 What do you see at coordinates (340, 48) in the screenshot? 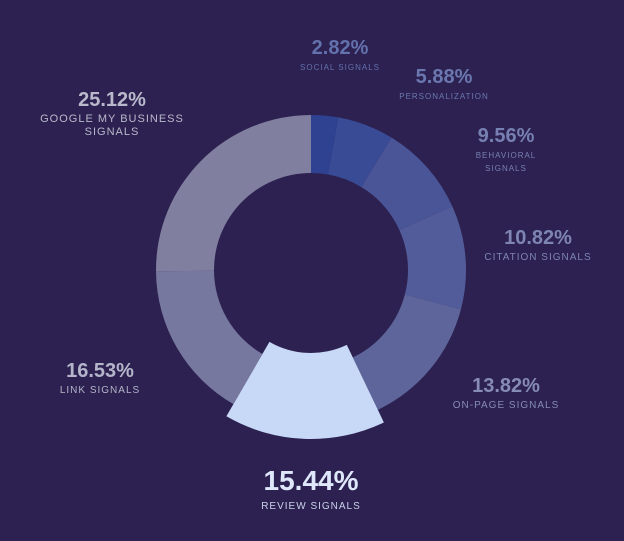
I see `value-label: 2.82%` at bounding box center [340, 48].